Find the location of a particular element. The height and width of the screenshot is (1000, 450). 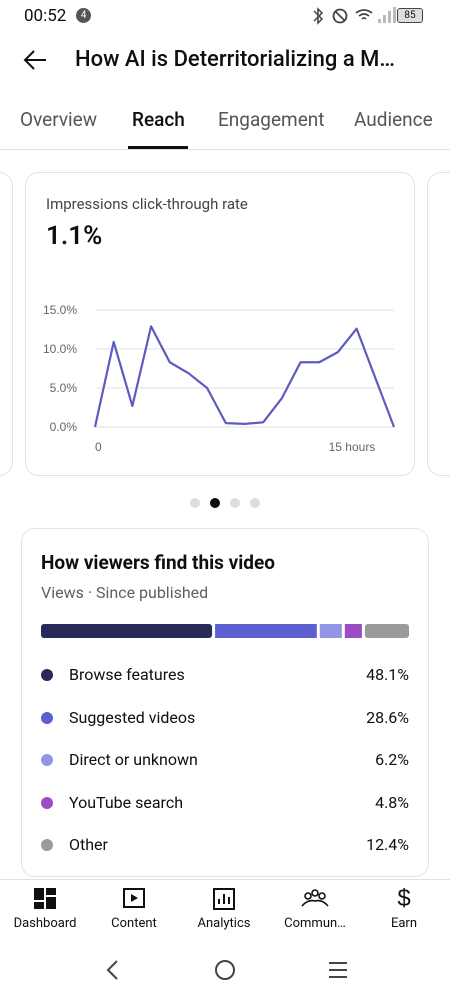

nav-icons: $ is located at coordinates (222, 899).